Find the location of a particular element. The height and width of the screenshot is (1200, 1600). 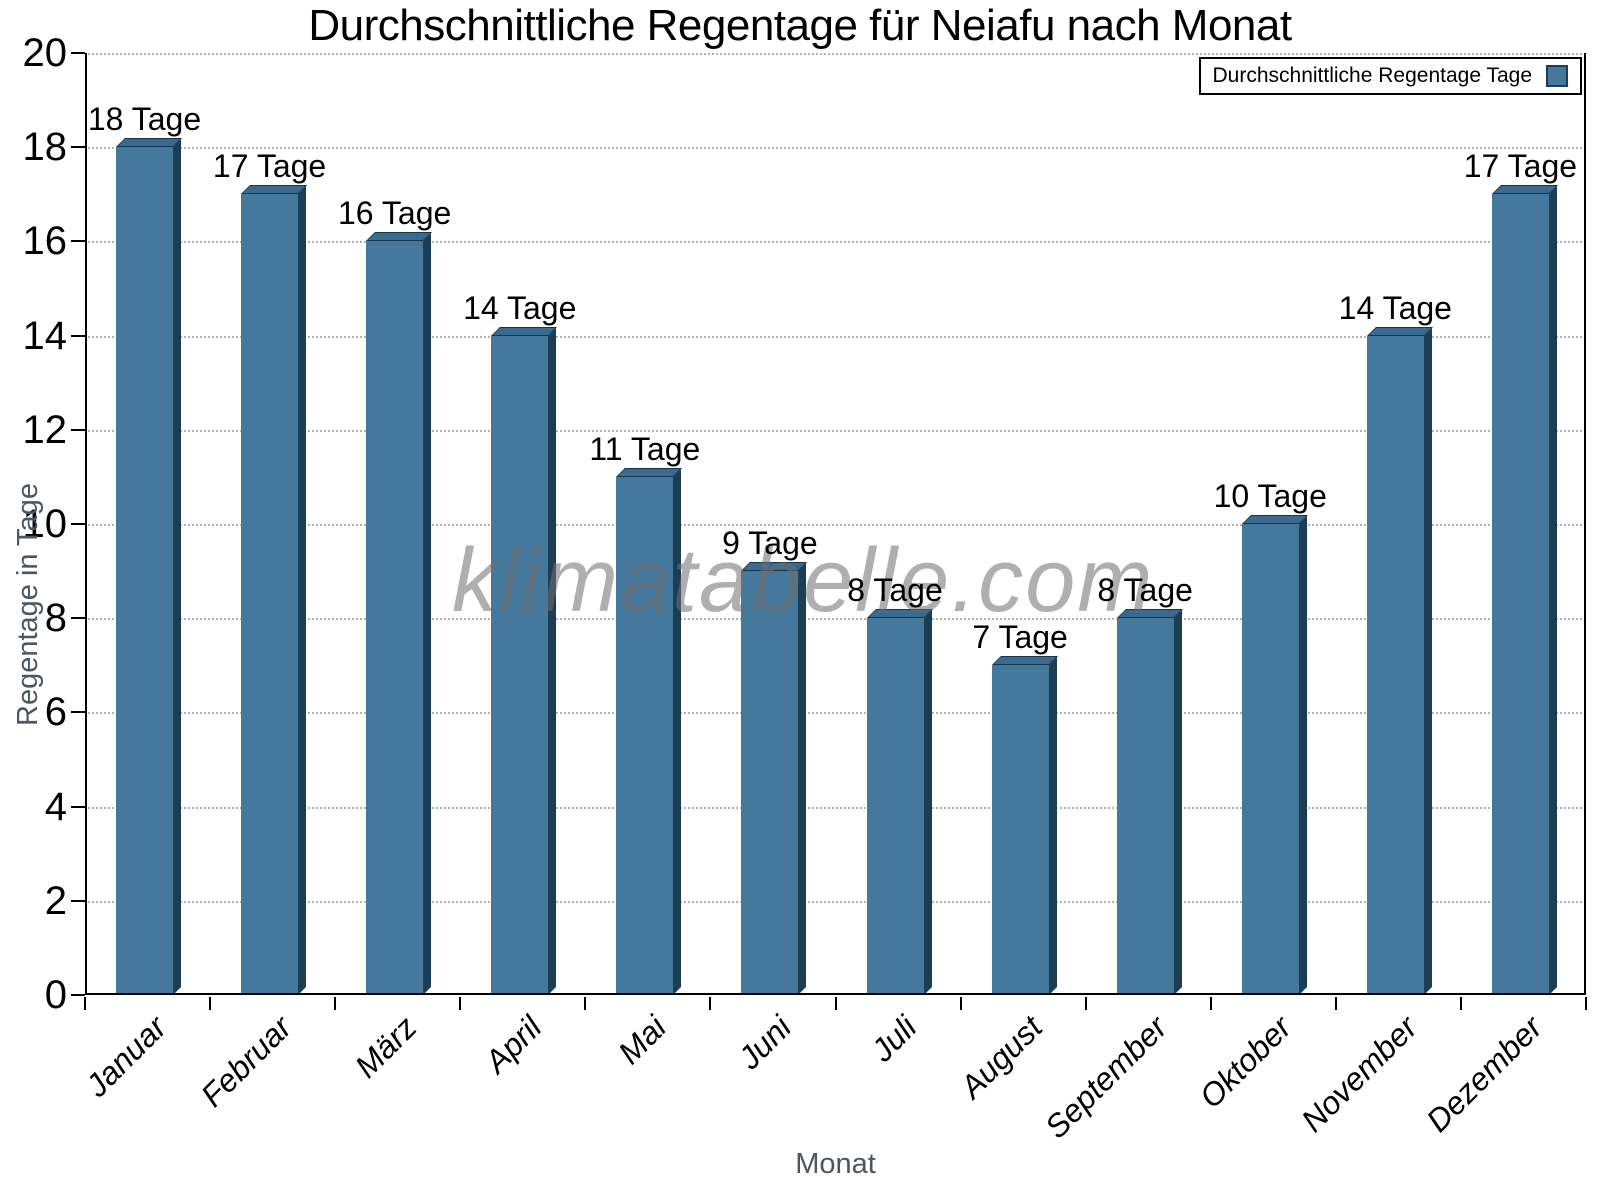

y-axis-line is located at coordinates (86, 524).